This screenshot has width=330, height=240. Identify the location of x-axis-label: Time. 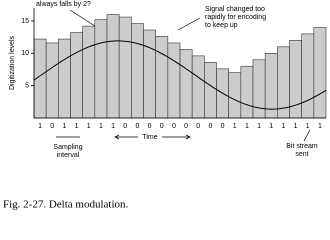
(149, 137).